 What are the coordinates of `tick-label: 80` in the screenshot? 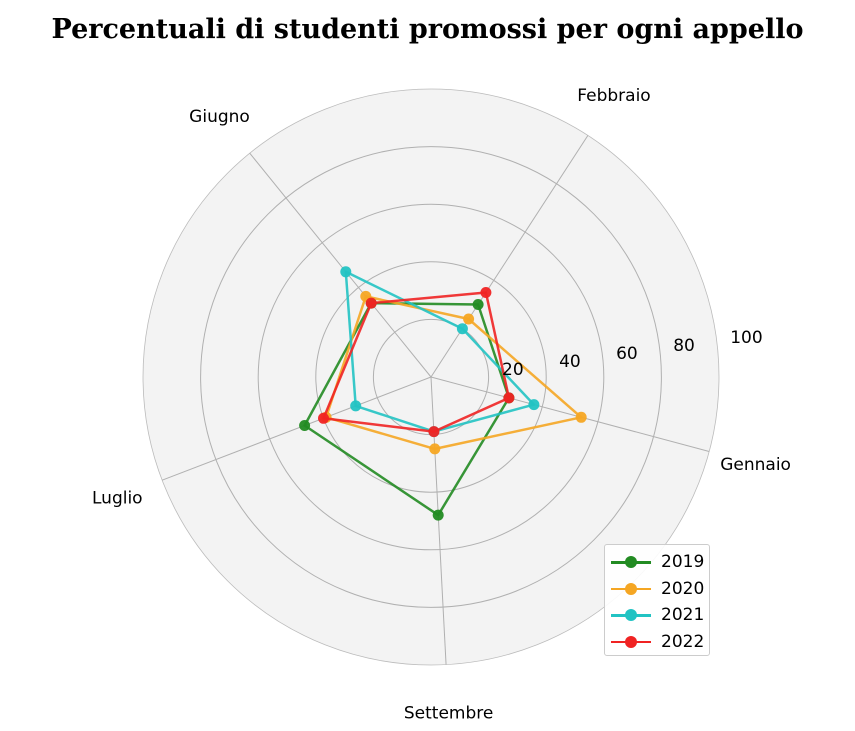 It's located at (684, 346).